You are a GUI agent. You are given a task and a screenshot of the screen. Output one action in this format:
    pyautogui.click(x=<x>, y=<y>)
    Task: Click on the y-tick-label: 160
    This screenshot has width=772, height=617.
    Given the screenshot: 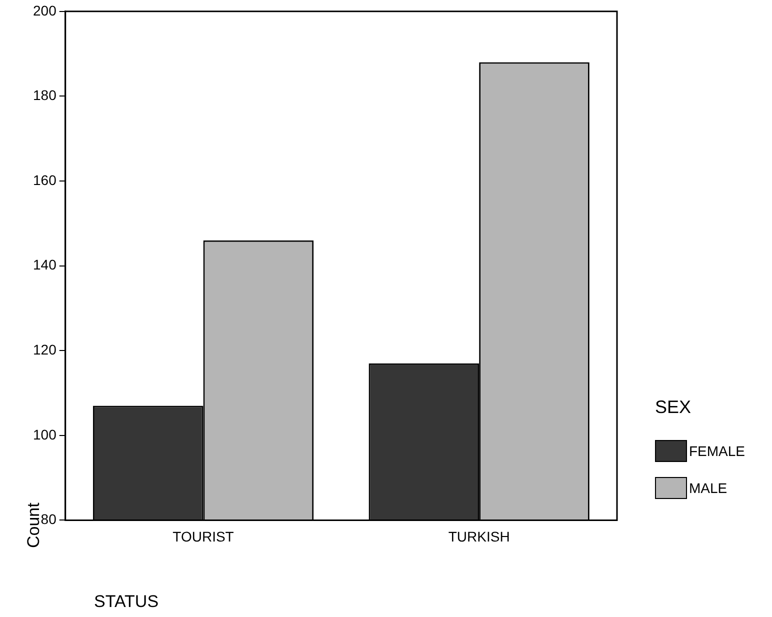 What is the action you would take?
    pyautogui.click(x=45, y=180)
    